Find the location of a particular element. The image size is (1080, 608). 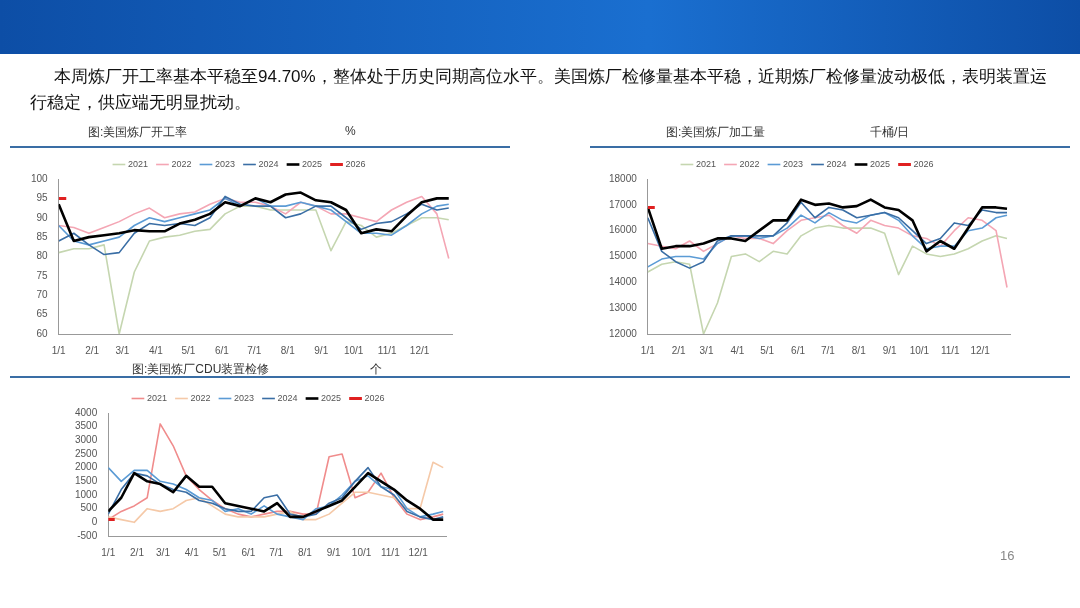

y-tick-label: 3000 is located at coordinates (86, 440).